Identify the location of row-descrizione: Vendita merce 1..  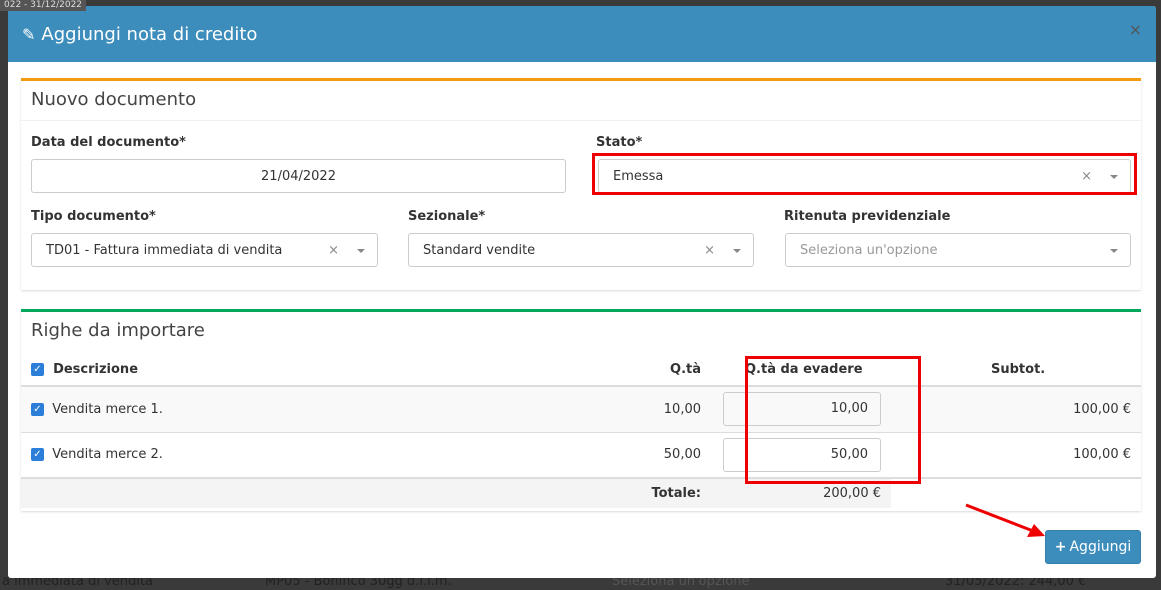
(107, 409).